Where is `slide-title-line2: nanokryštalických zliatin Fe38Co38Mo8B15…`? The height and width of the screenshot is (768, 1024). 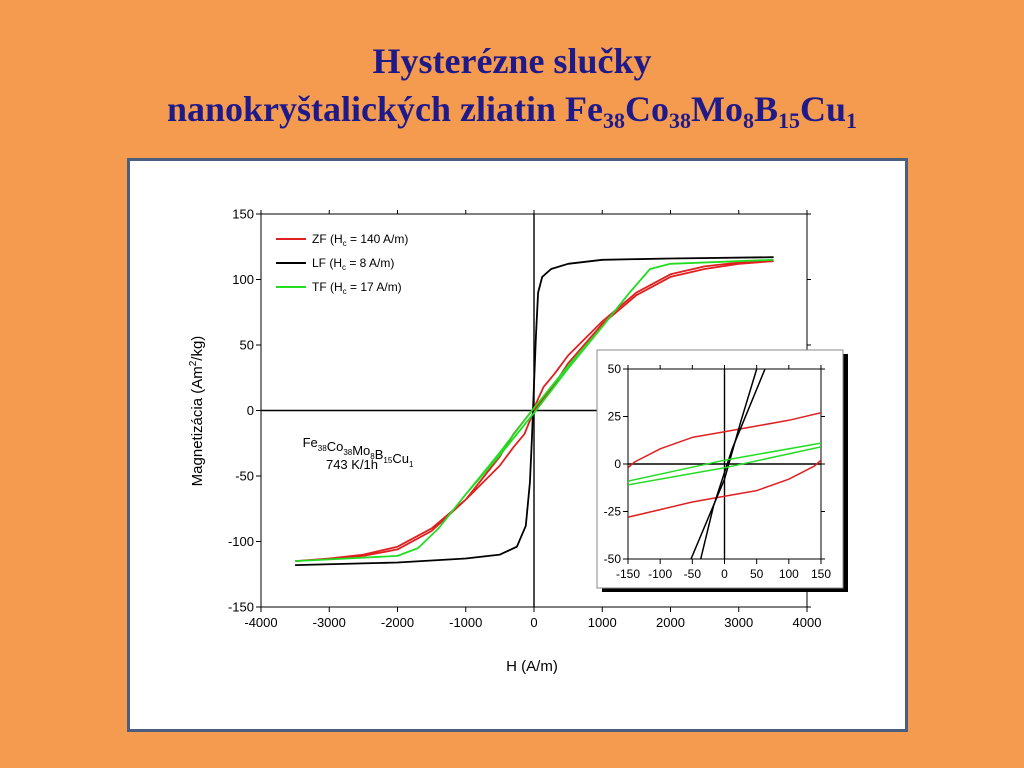
slide-title-line2: nanokryštalických zliatin Fe38Co38Mo8B15… is located at coordinates (512, 111).